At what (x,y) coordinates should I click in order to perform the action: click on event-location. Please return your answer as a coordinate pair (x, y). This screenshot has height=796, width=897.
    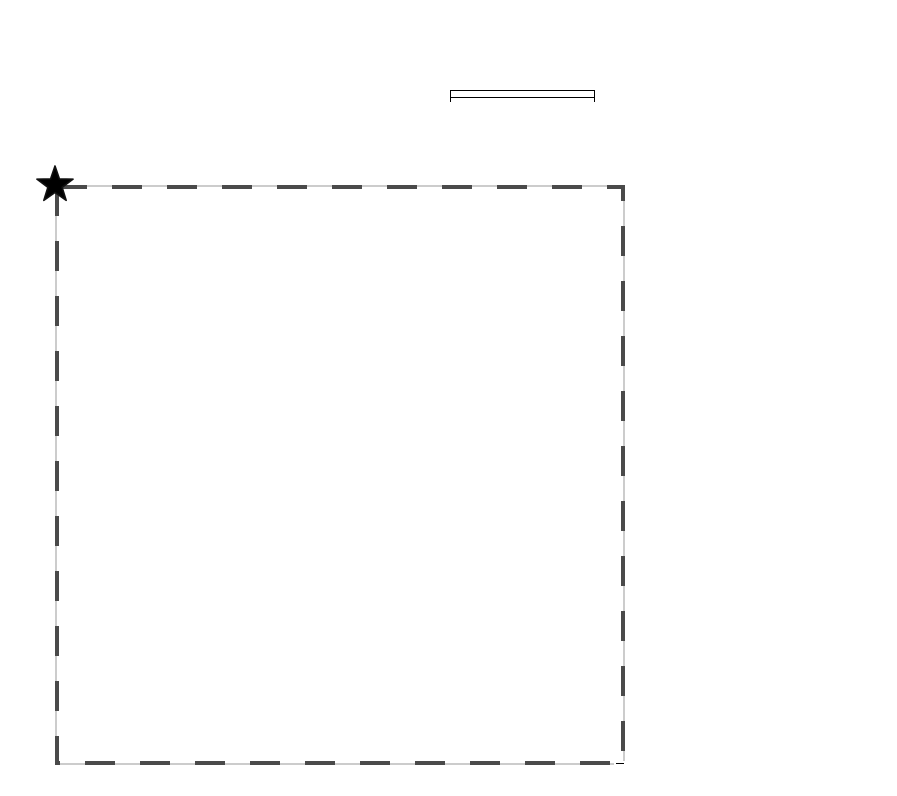
    Looking at the image, I should click on (89, 78).